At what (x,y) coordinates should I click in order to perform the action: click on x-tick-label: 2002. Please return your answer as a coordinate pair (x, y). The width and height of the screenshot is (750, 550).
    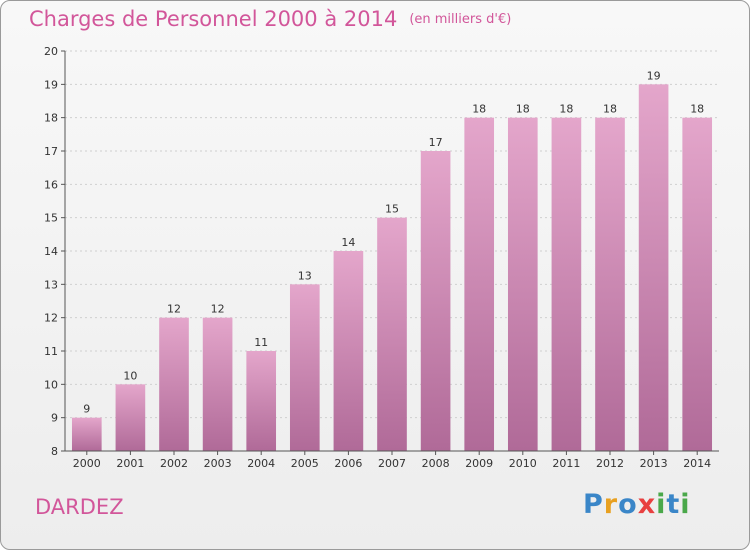
    Looking at the image, I should click on (174, 463).